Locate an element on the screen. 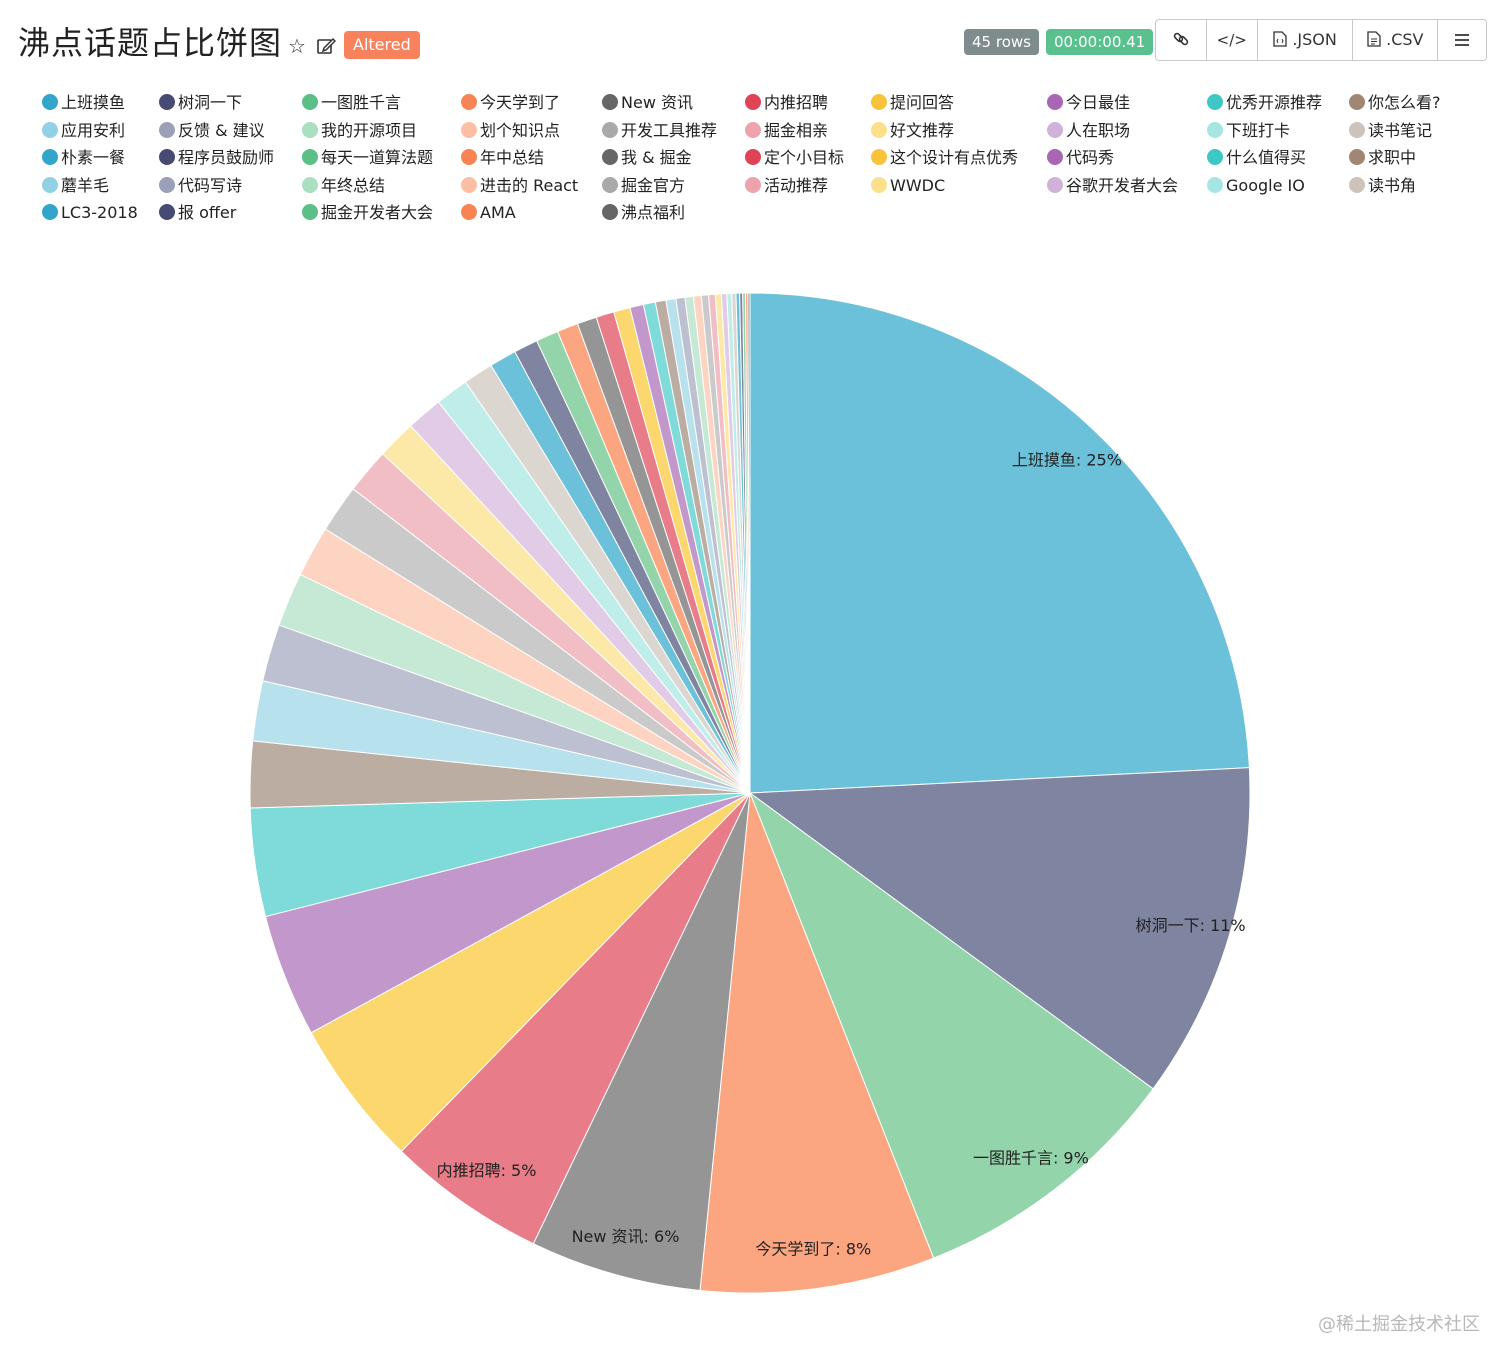 The image size is (1512, 1366). hamburger-menu-icon is located at coordinates (1462, 39).